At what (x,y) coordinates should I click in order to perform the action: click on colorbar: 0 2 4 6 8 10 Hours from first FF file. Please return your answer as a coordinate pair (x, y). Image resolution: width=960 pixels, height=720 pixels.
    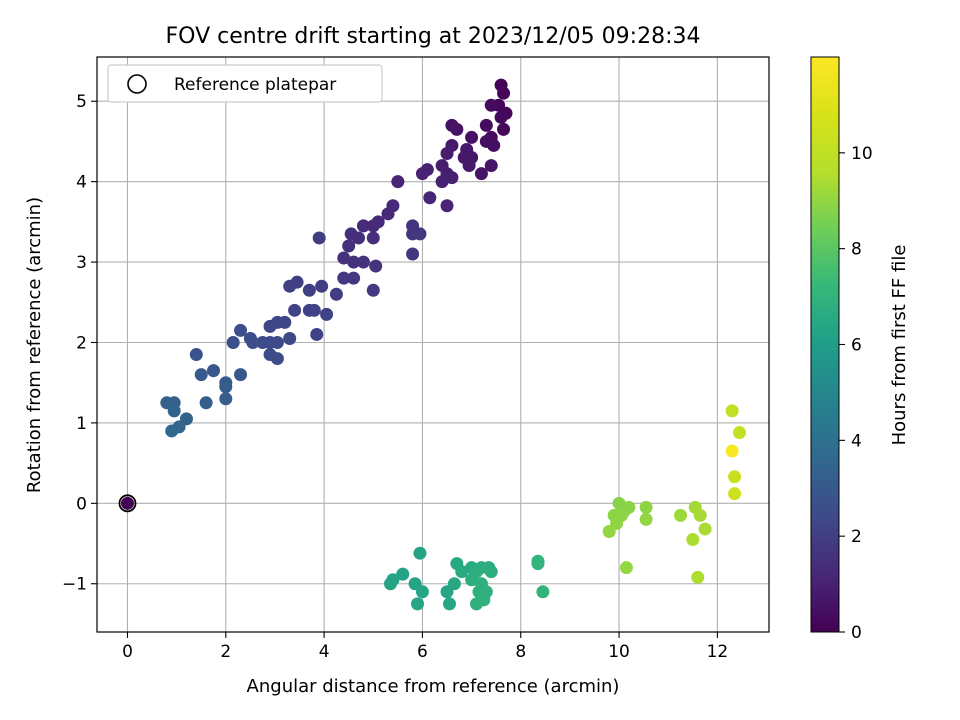
    Looking at the image, I should click on (860, 349).